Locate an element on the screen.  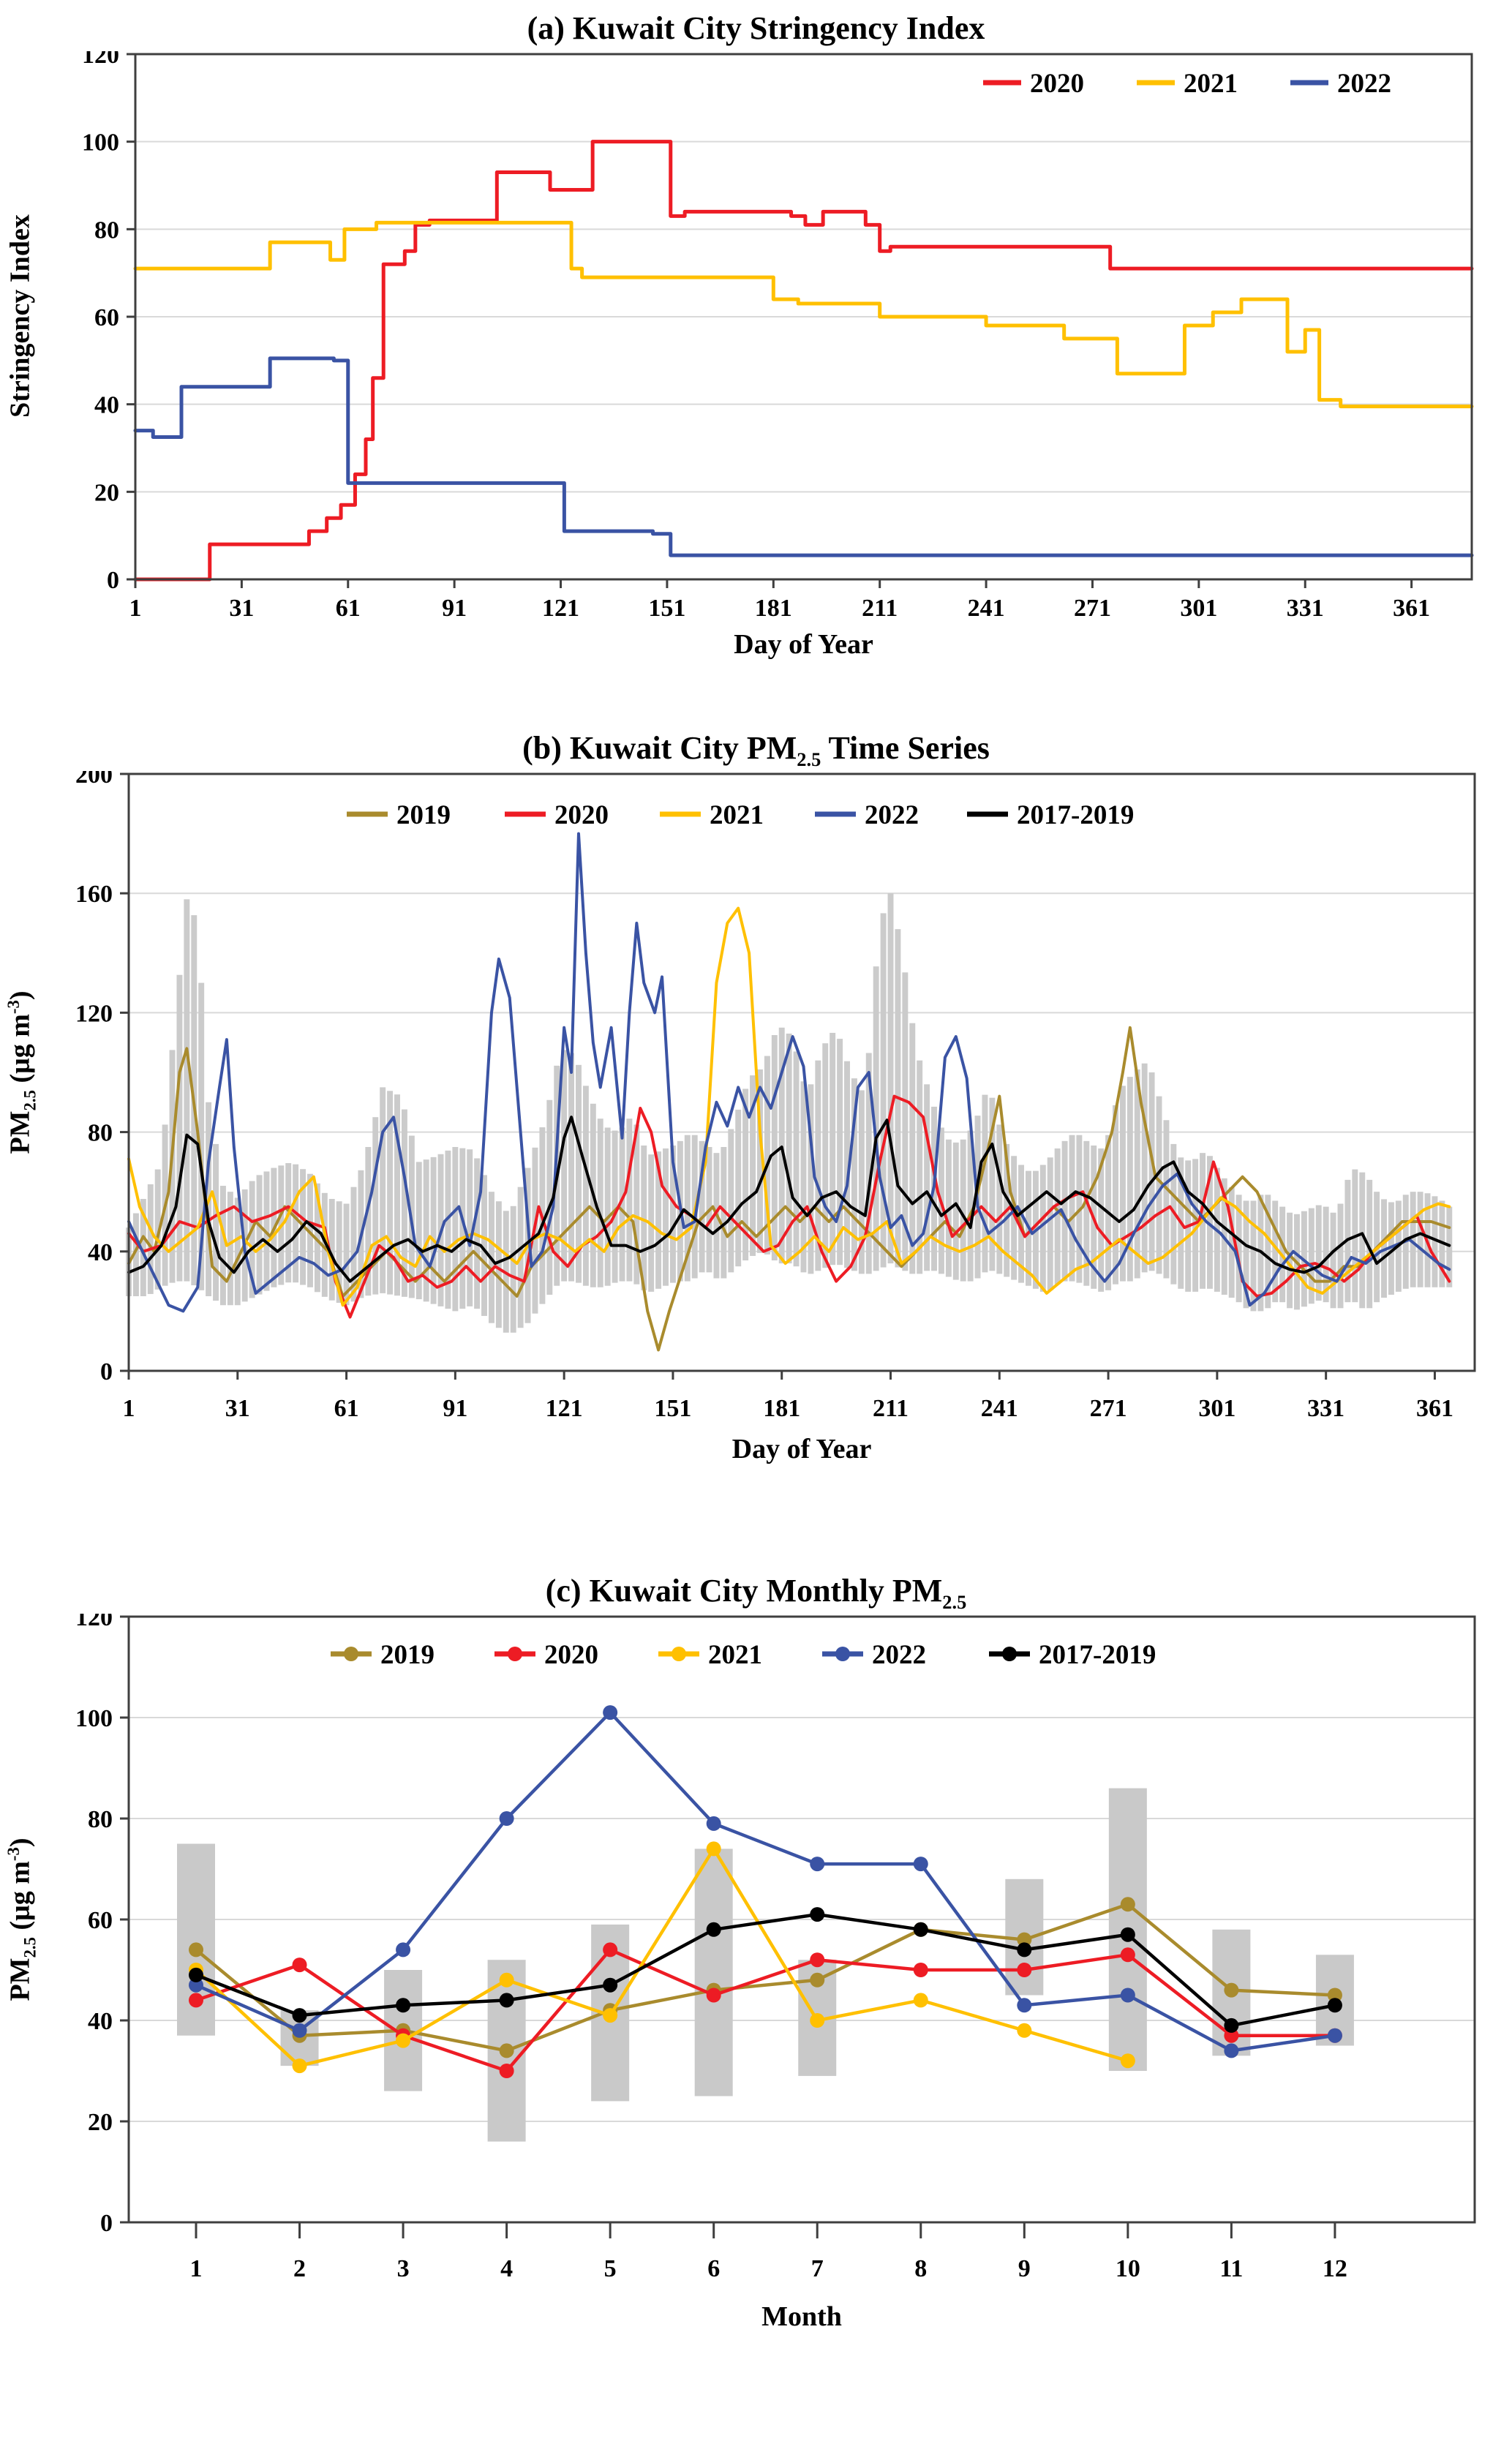
legend-label-2022: 2022 is located at coordinates (1364, 84).